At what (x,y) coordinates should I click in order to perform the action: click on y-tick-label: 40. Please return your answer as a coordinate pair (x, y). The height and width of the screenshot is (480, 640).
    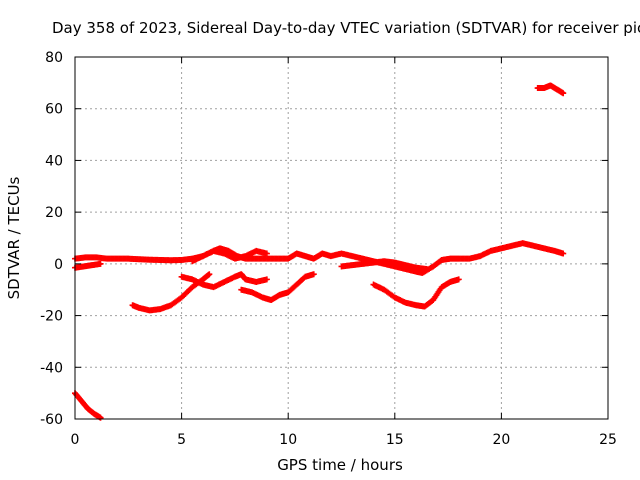
    Looking at the image, I should click on (54, 161).